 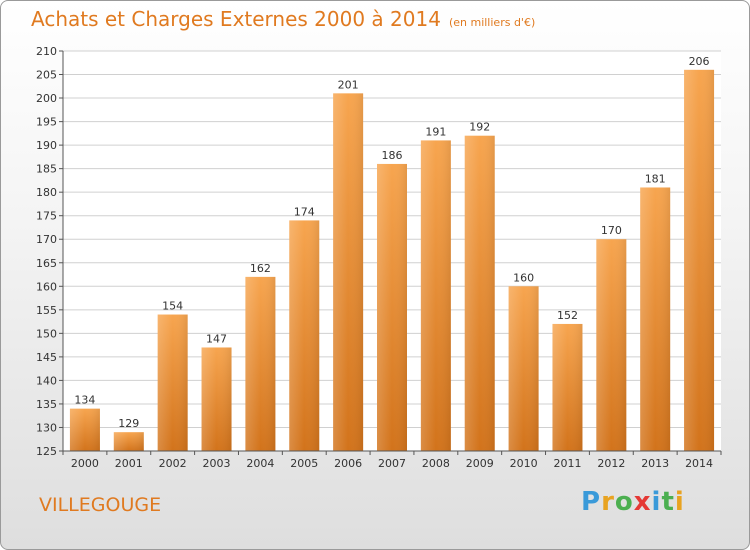 What do you see at coordinates (304, 211) in the screenshot?
I see `value-label: 174` at bounding box center [304, 211].